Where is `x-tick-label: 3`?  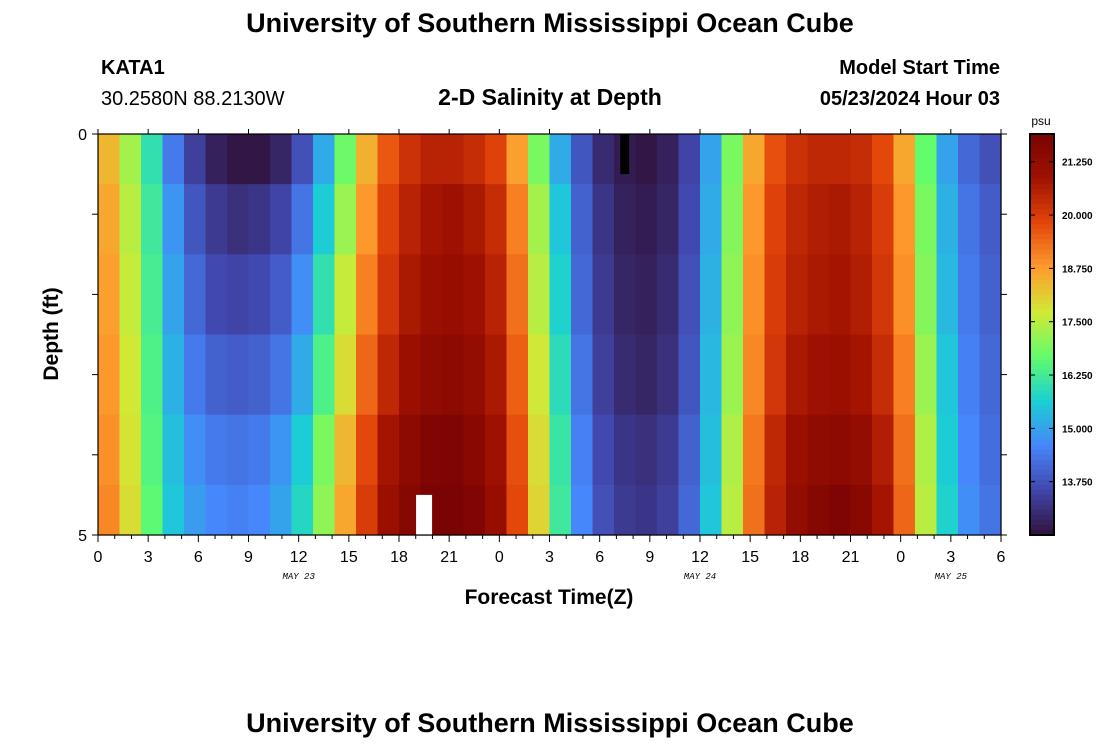 x-tick-label: 3 is located at coordinates (549, 557).